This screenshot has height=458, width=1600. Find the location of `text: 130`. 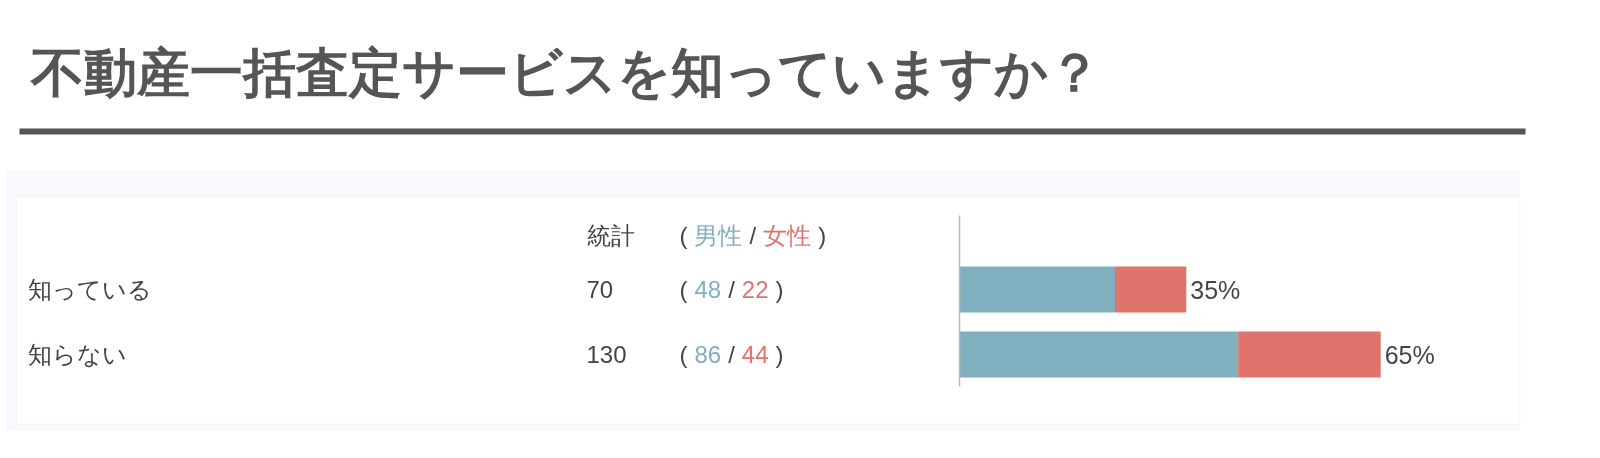

text: 130 is located at coordinates (606, 354).